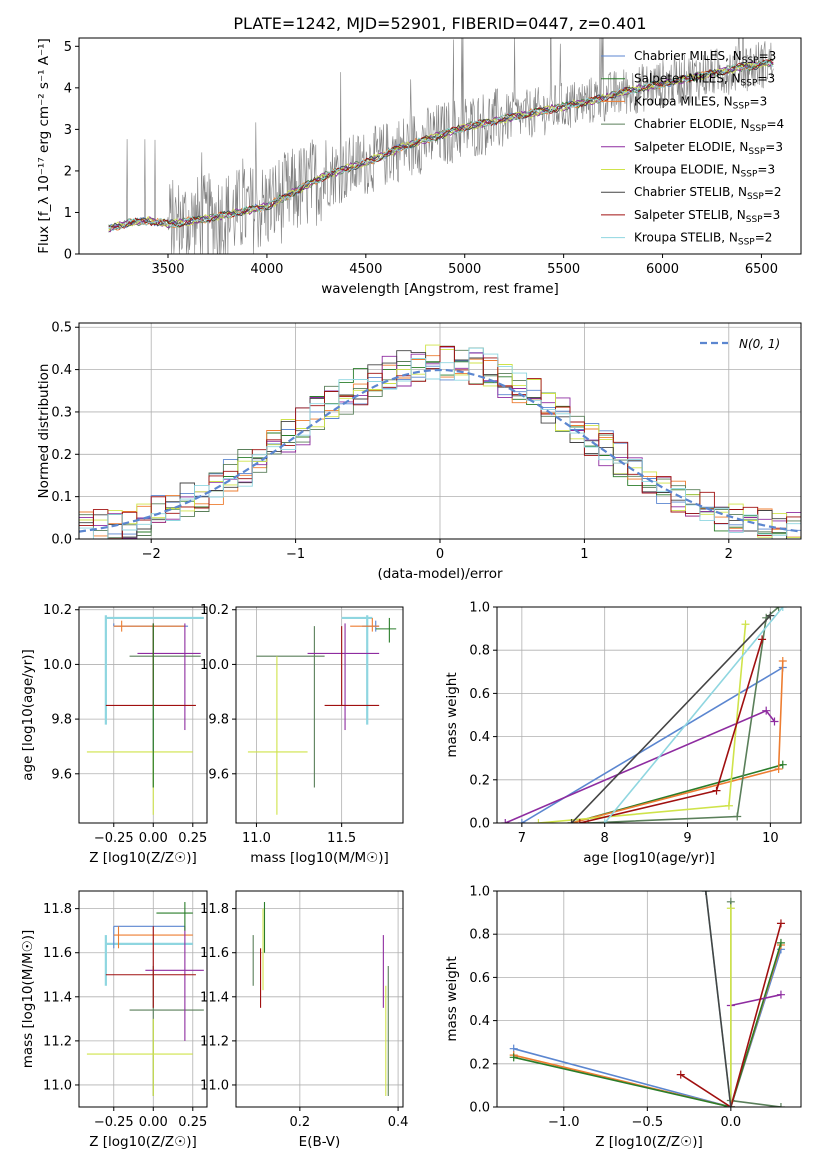 Image resolution: width=819 pixels, height=1170 pixels. Describe the element at coordinates (68, 47) in the screenshot. I see `y-tick-label: 5` at that location.